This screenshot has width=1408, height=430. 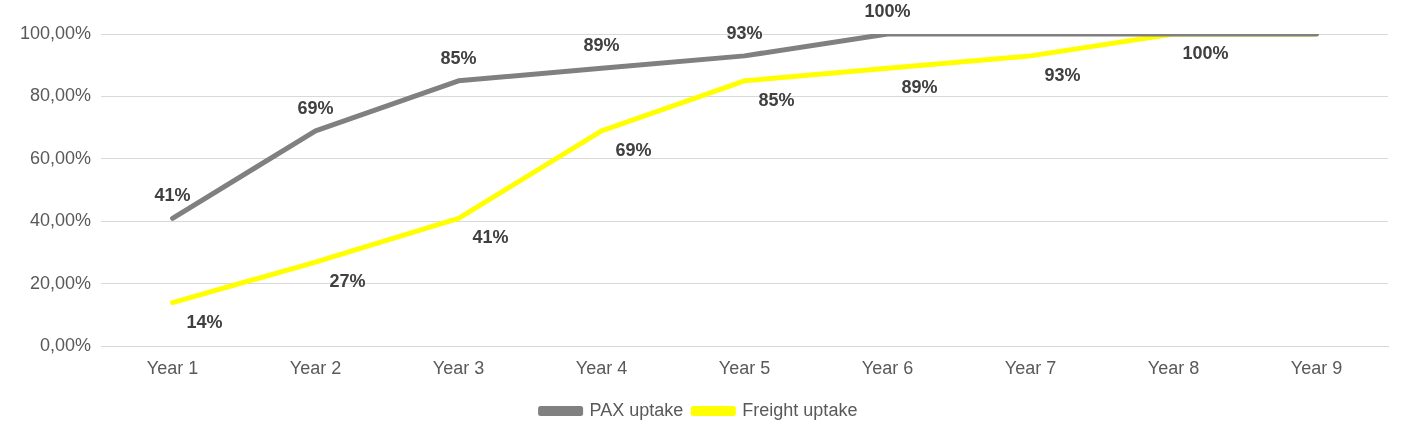 I want to click on y-tick-label: 0,00%, so click(x=66, y=345).